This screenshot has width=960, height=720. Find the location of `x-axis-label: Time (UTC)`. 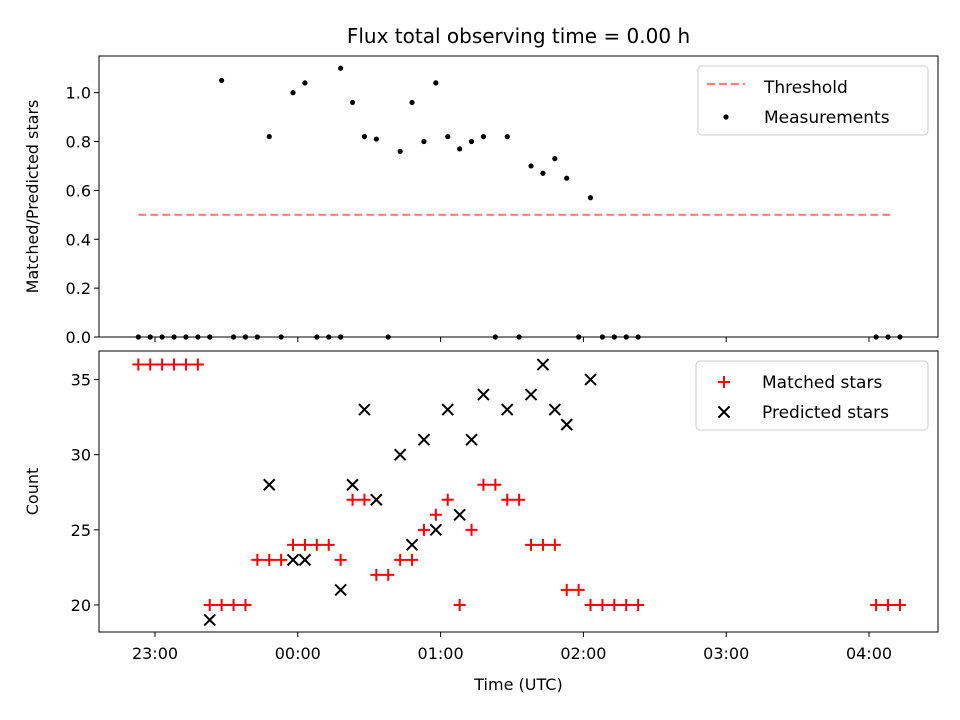

x-axis-label: Time (UTC) is located at coordinates (517, 684).